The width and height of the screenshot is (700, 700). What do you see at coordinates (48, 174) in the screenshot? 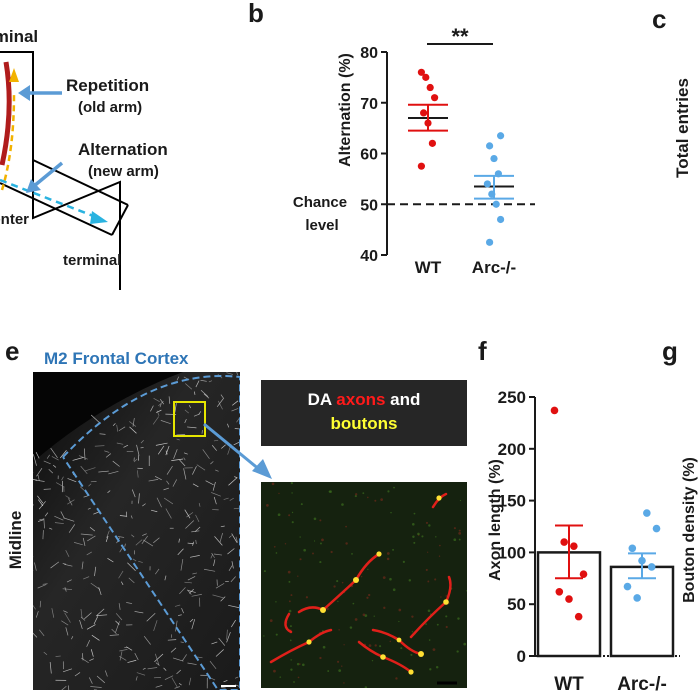
I see `alternation-pointer` at bounding box center [48, 174].